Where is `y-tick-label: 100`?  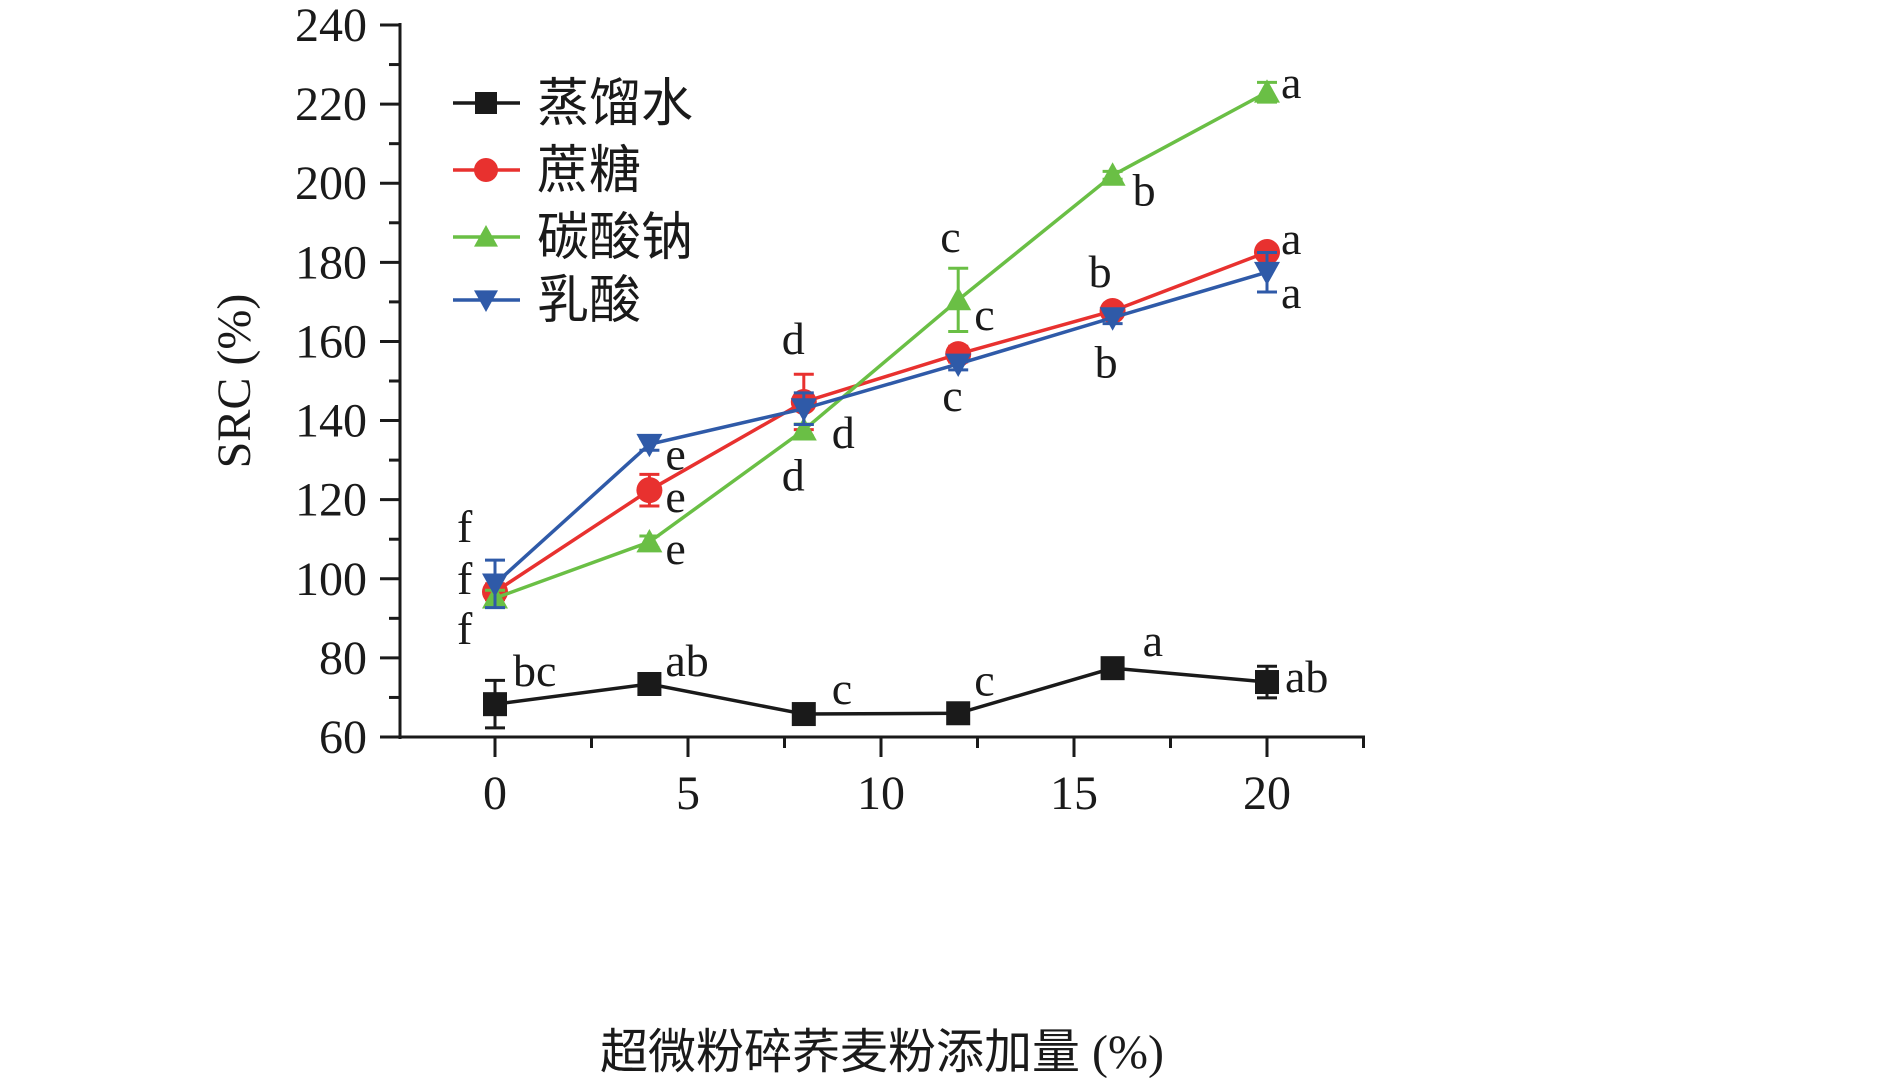 y-tick-label: 100 is located at coordinates (331, 579).